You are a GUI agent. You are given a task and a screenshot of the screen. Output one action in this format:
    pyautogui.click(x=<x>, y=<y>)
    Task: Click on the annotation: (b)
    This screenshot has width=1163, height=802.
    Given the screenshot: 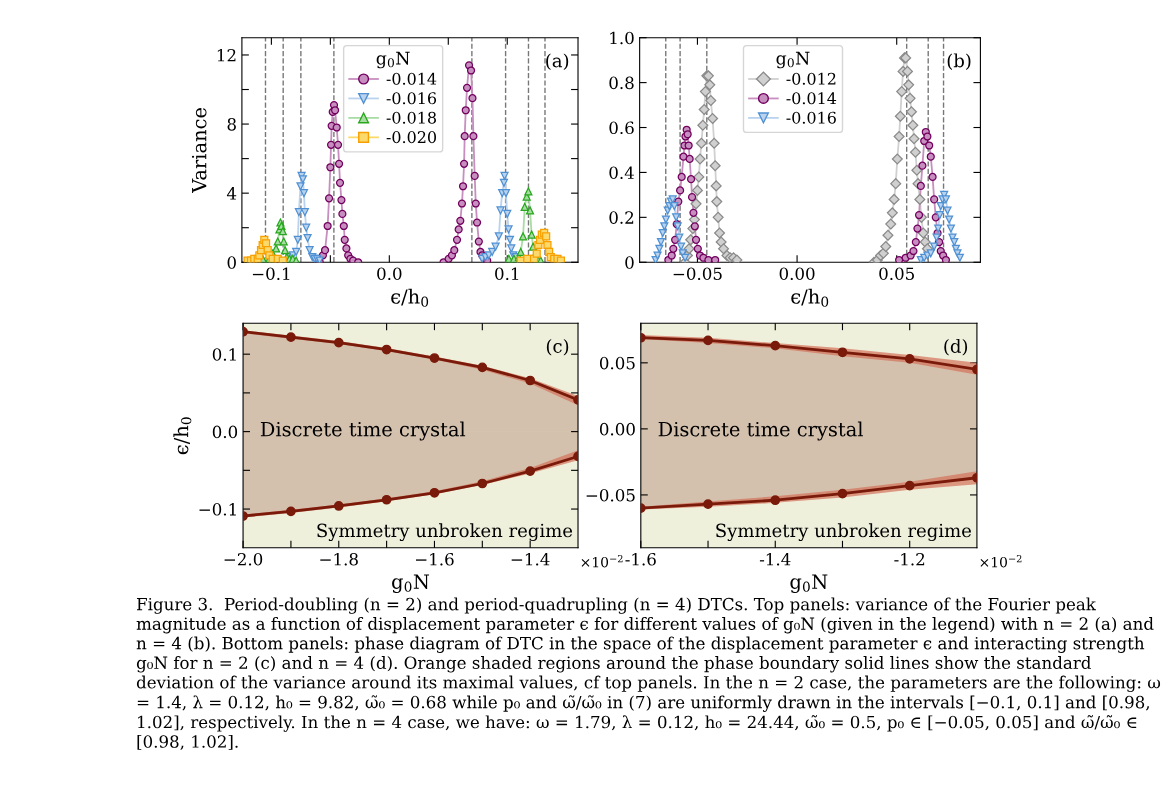 What is the action you would take?
    pyautogui.click(x=959, y=61)
    